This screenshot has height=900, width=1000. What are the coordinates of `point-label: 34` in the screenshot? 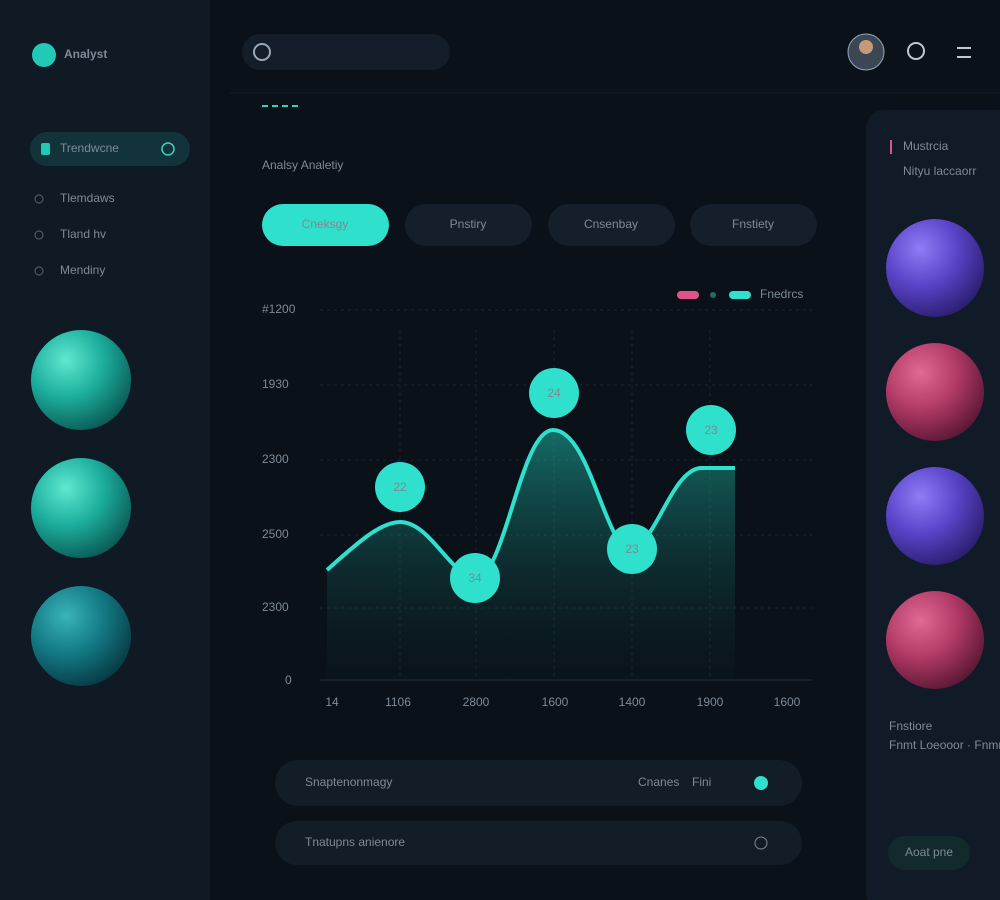 It's located at (475, 578).